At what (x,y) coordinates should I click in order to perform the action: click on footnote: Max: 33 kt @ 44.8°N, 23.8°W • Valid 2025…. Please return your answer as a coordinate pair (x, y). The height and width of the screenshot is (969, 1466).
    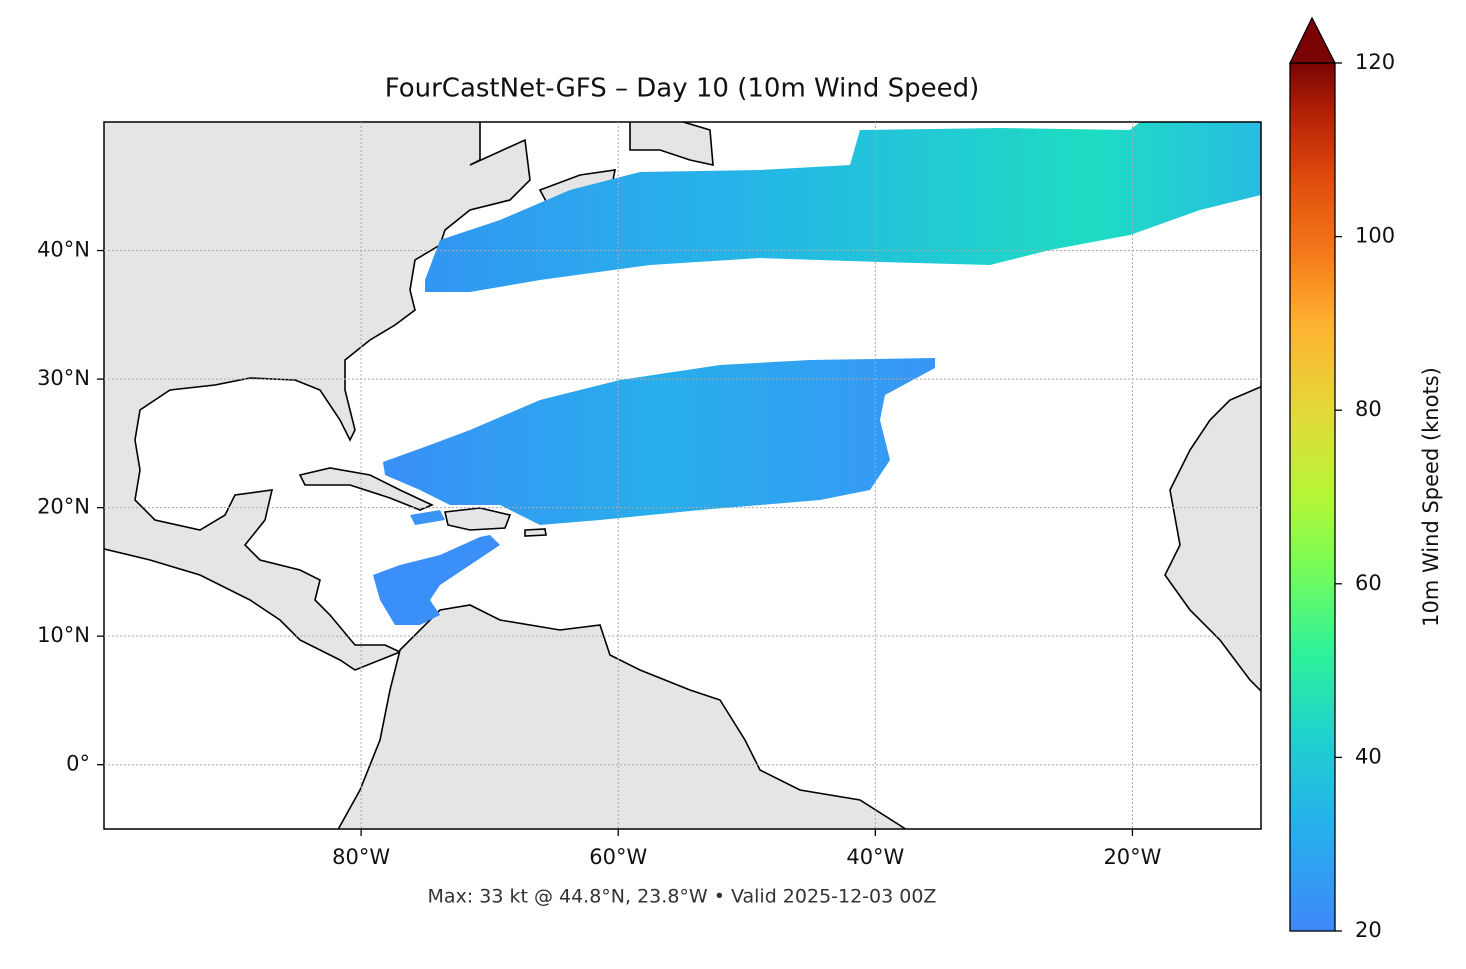
    Looking at the image, I should click on (682, 897).